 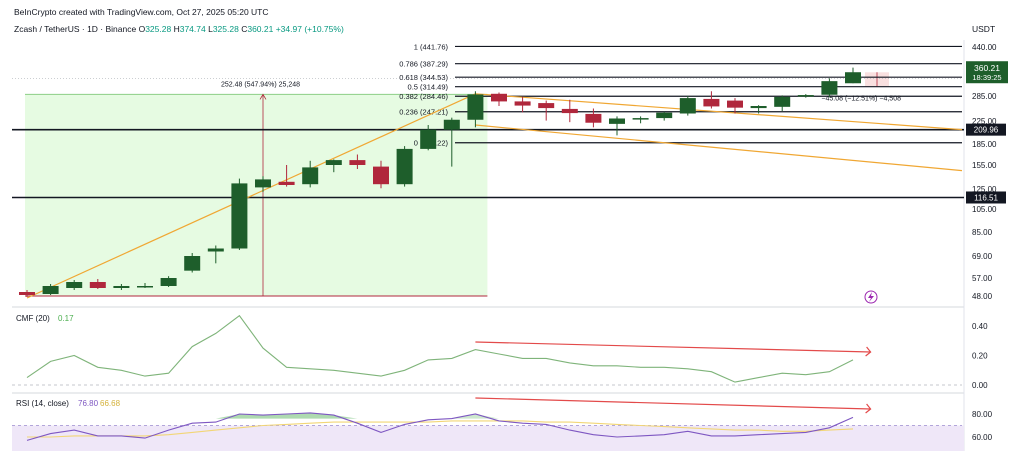 I want to click on cmf-tick-label: 0.40, so click(x=980, y=326).